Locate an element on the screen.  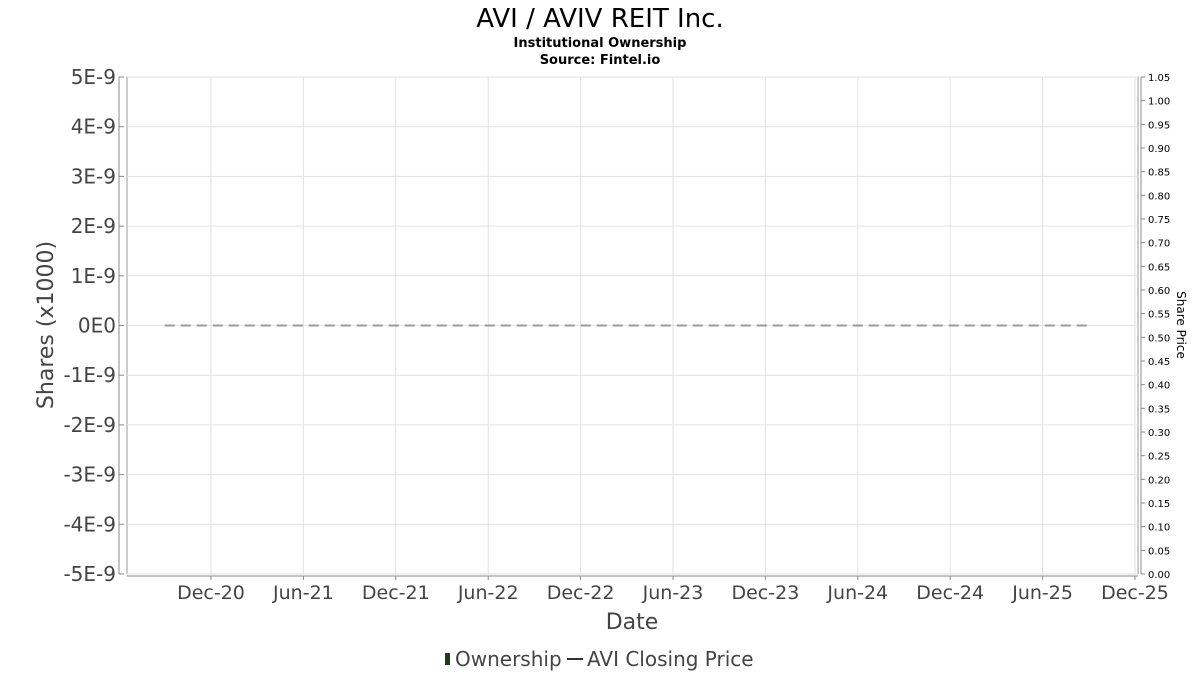
y2-tick-label: 1.05 is located at coordinates (1159, 78).